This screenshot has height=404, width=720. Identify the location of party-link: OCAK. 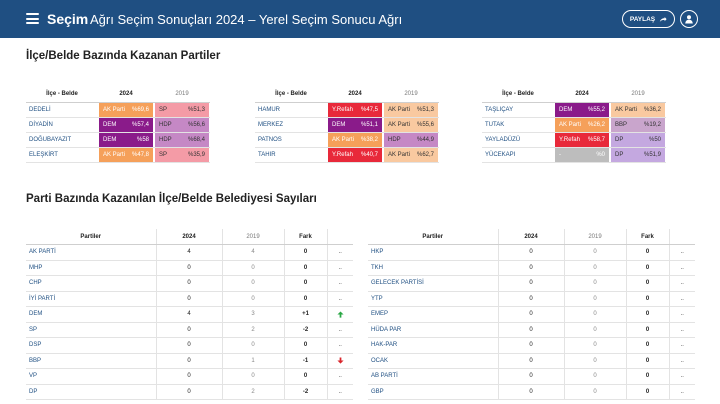
(433, 361).